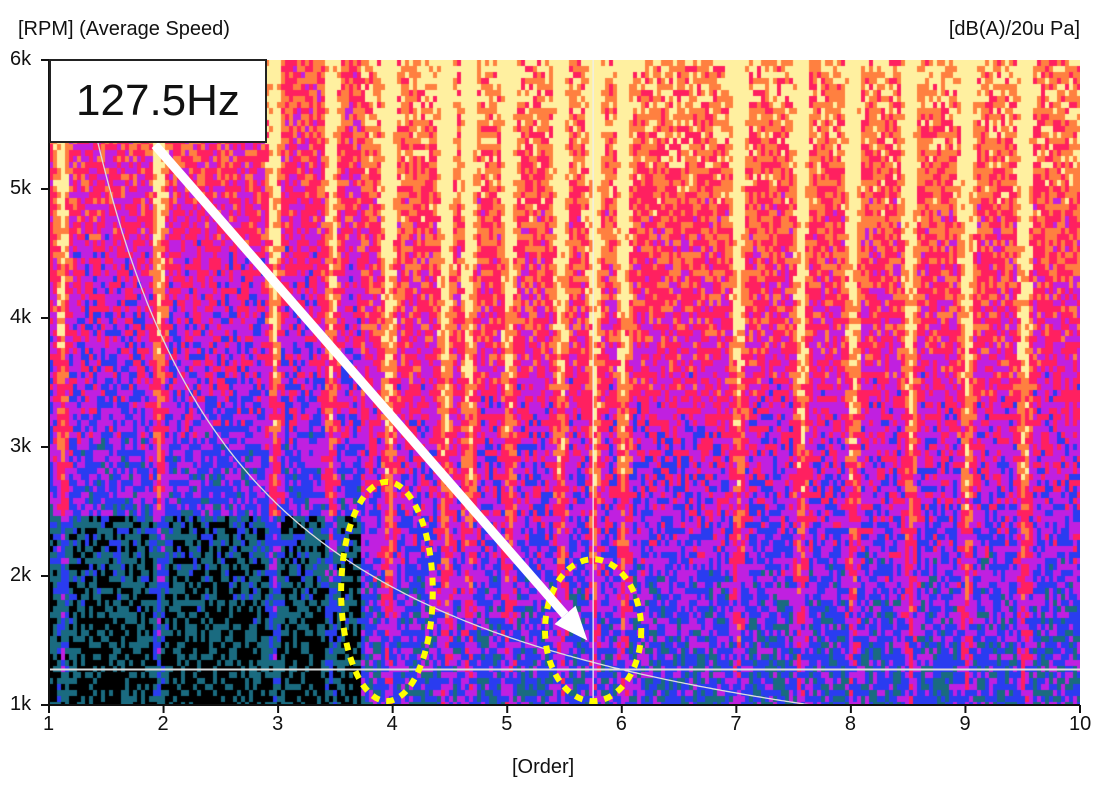 The image size is (1110, 797). I want to click on y-axis-label: [RPM] (Average Speed), so click(124, 29).